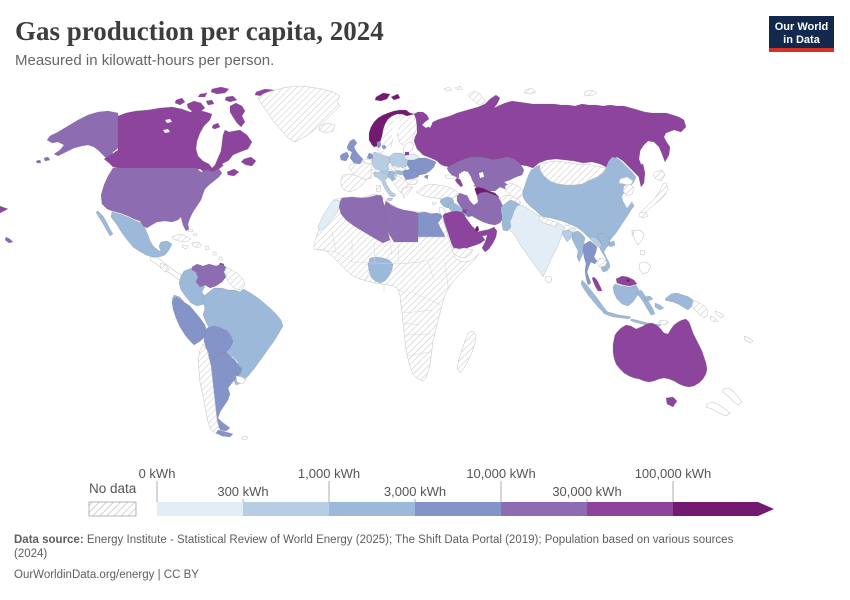  Describe the element at coordinates (329, 473) in the screenshot. I see `svg-text: 1,000 kWh` at that location.